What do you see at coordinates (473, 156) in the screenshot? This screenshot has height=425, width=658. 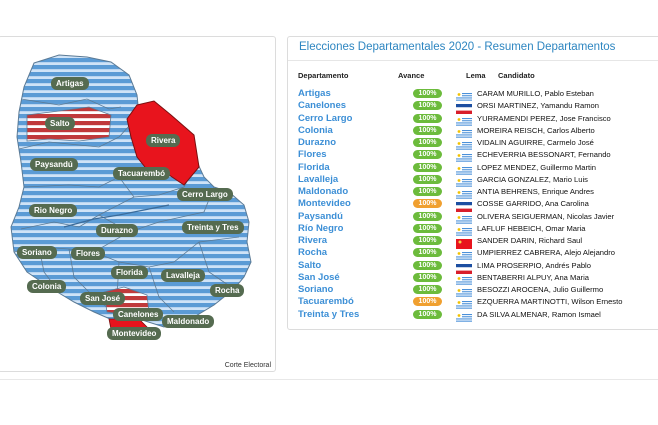 I see `table-row: Flores 100% ECHEVERRIA BESSONART, Fernando` at bounding box center [473, 156].